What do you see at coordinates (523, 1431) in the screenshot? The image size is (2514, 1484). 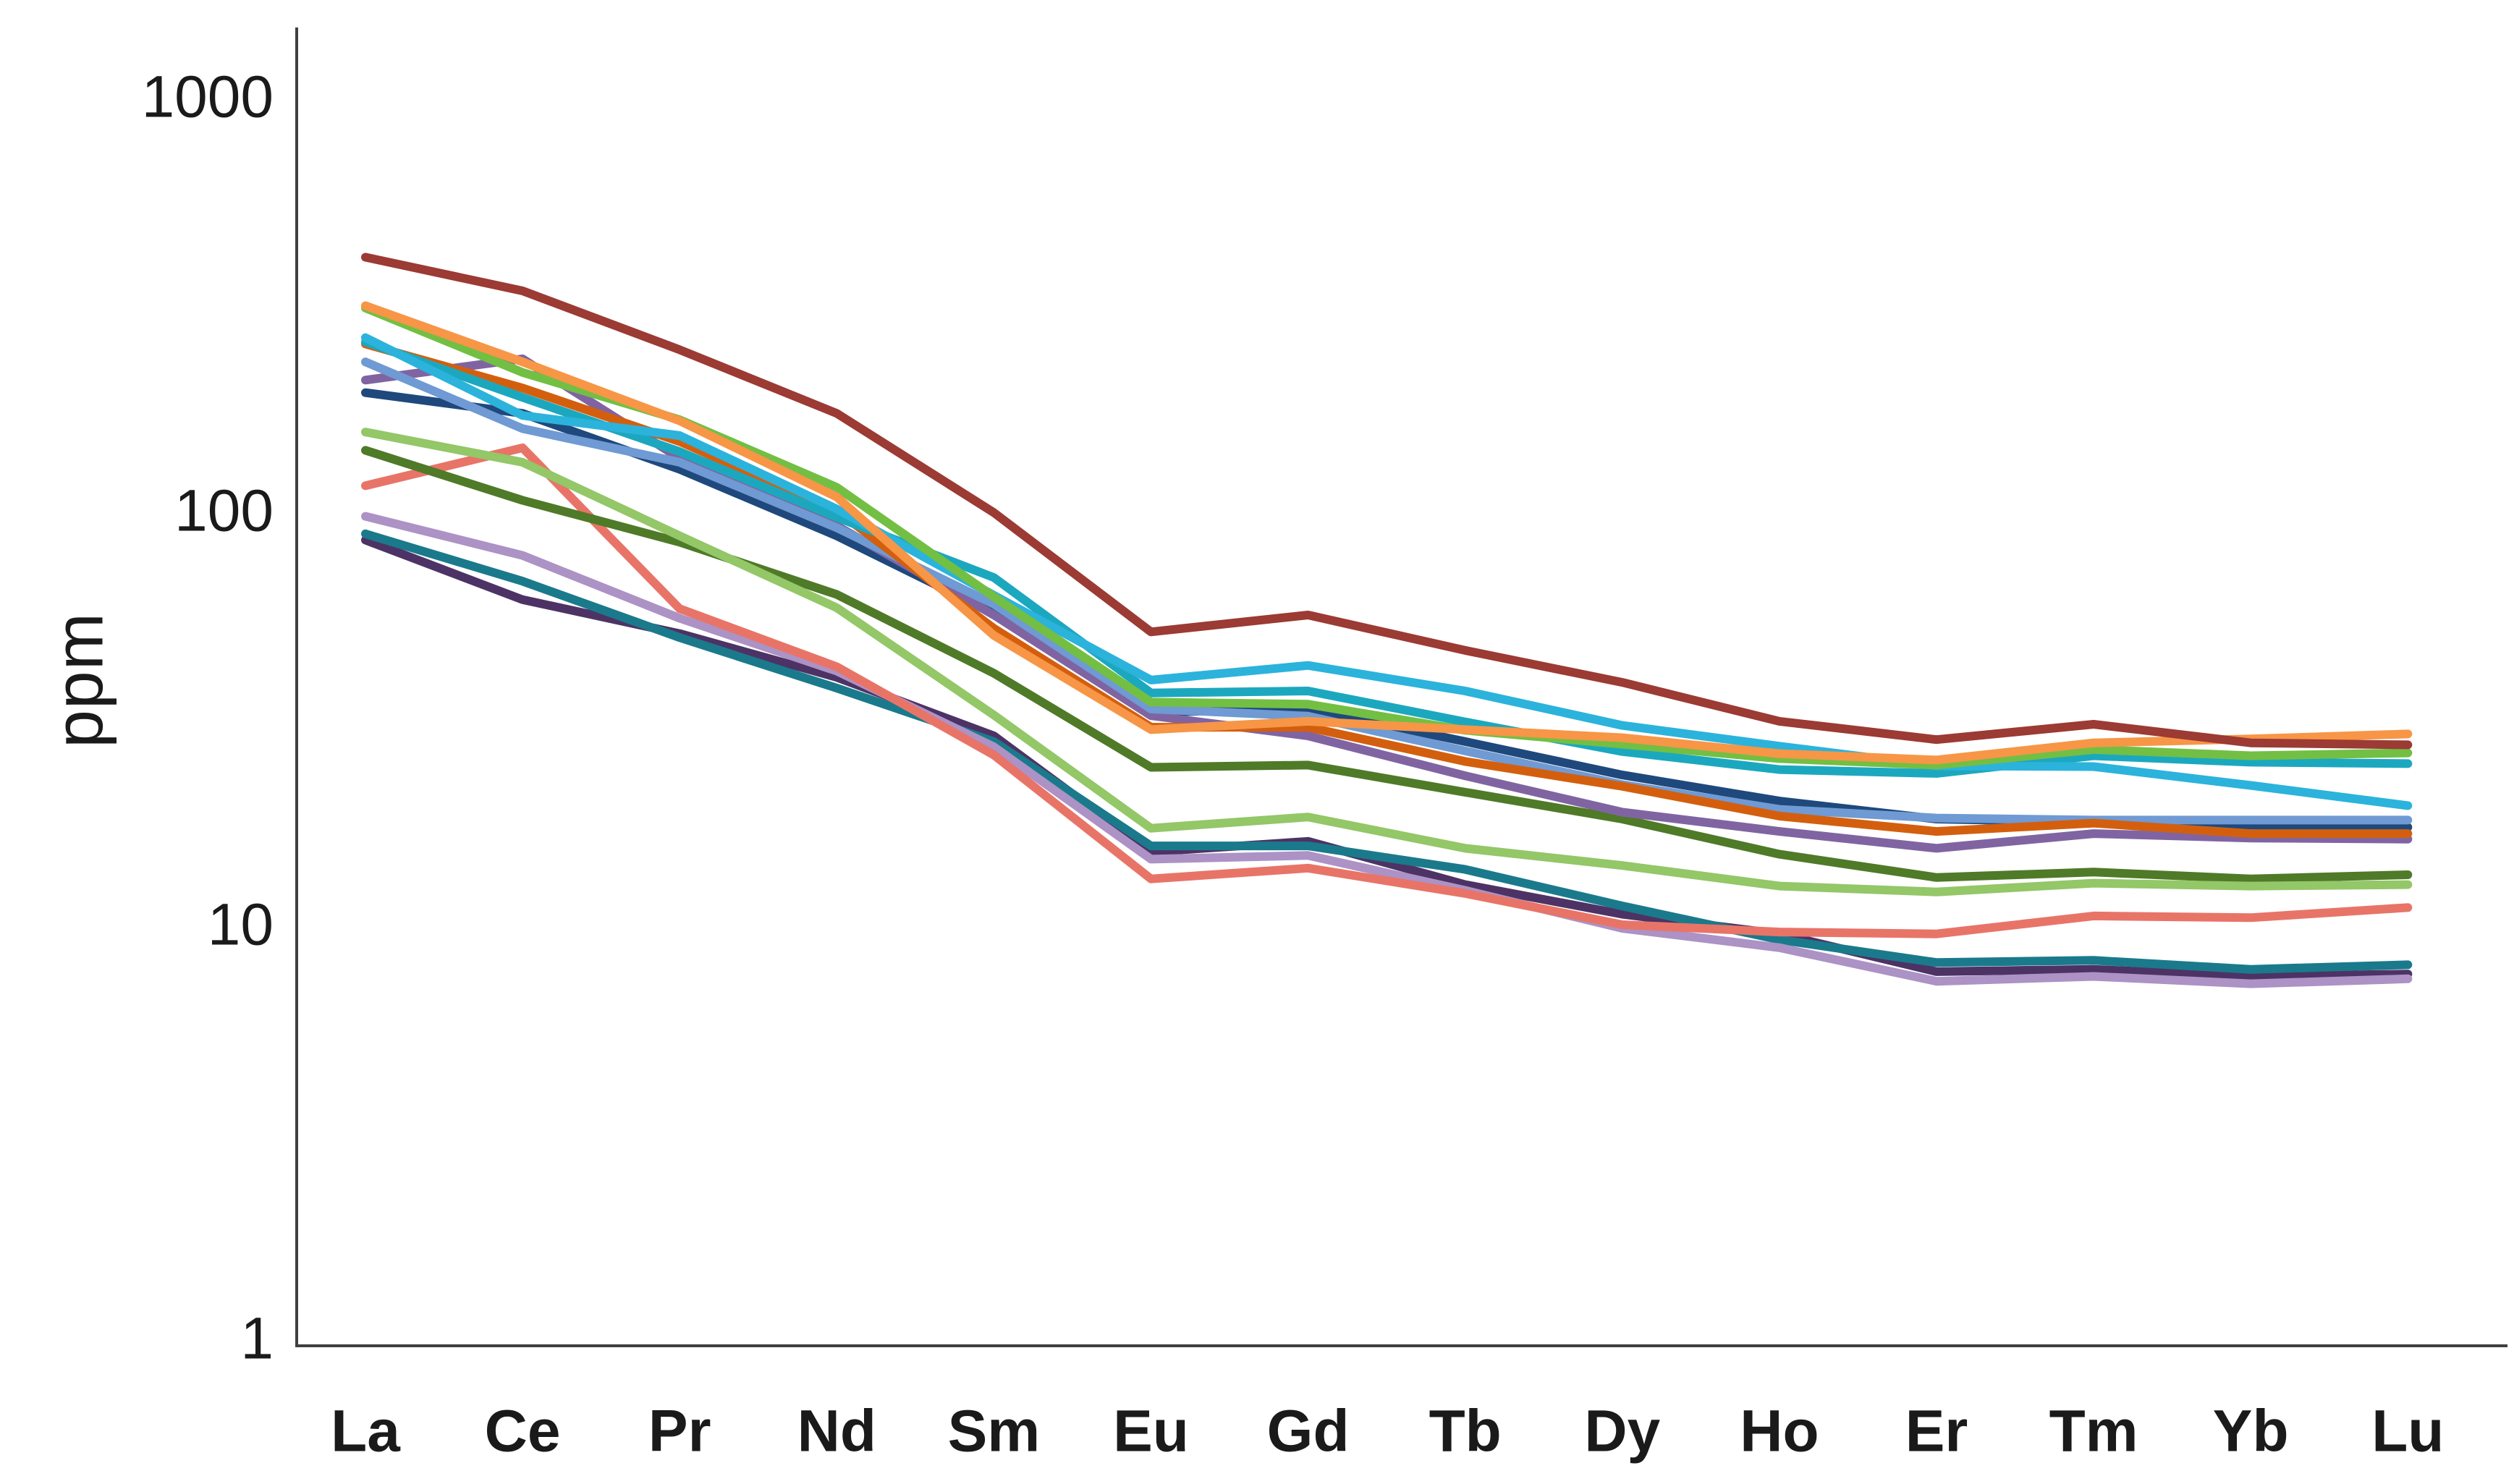 I see `x-tick-label-ce: Ce` at bounding box center [523, 1431].